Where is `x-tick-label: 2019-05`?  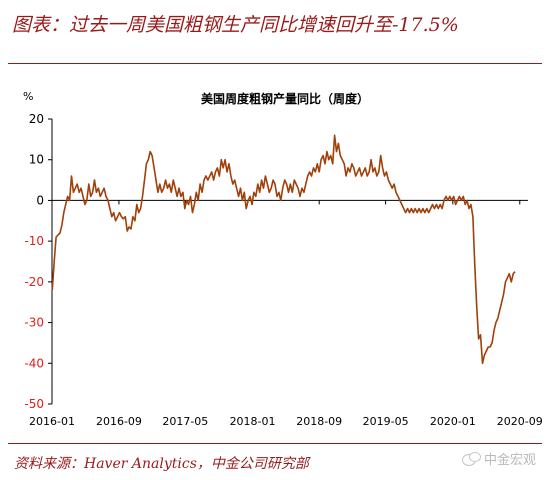
x-tick-label: 2019-05 is located at coordinates (386, 421).